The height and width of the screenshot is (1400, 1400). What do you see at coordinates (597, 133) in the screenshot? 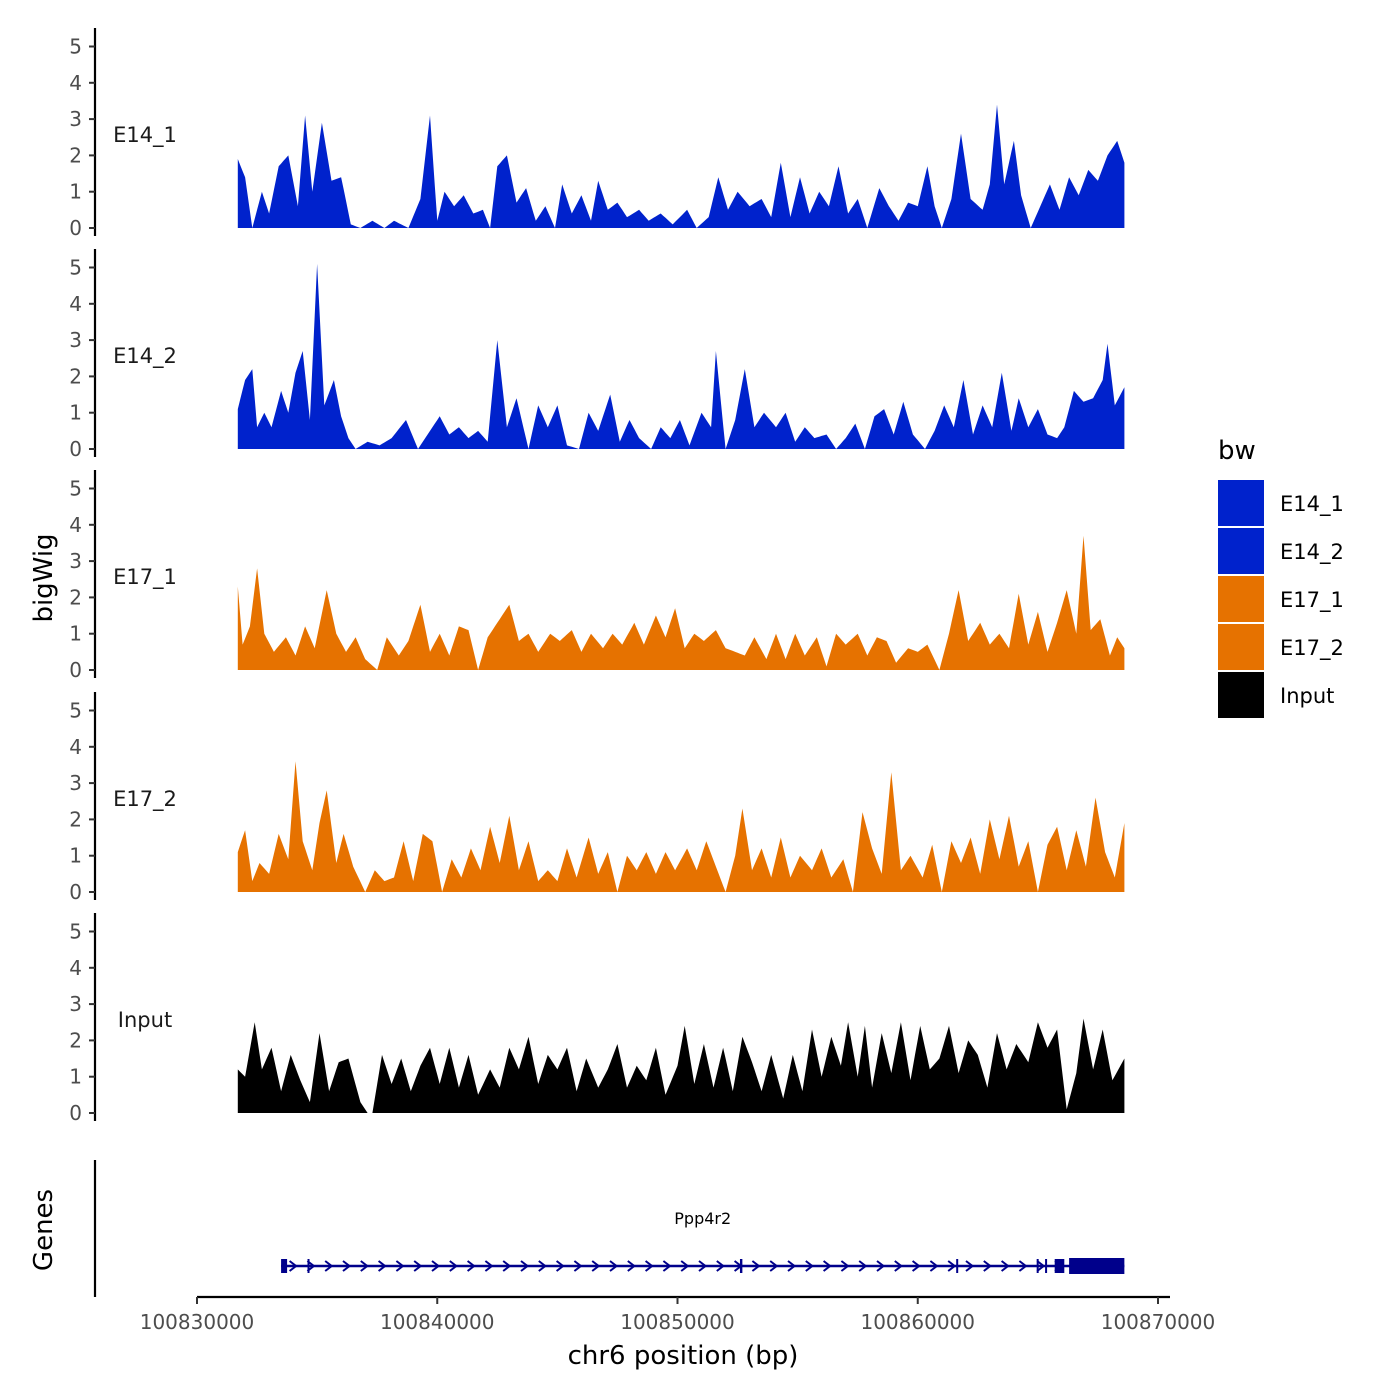
I see `track-e14-1: 0 1 2 3 4 5 E14_1` at bounding box center [597, 133].